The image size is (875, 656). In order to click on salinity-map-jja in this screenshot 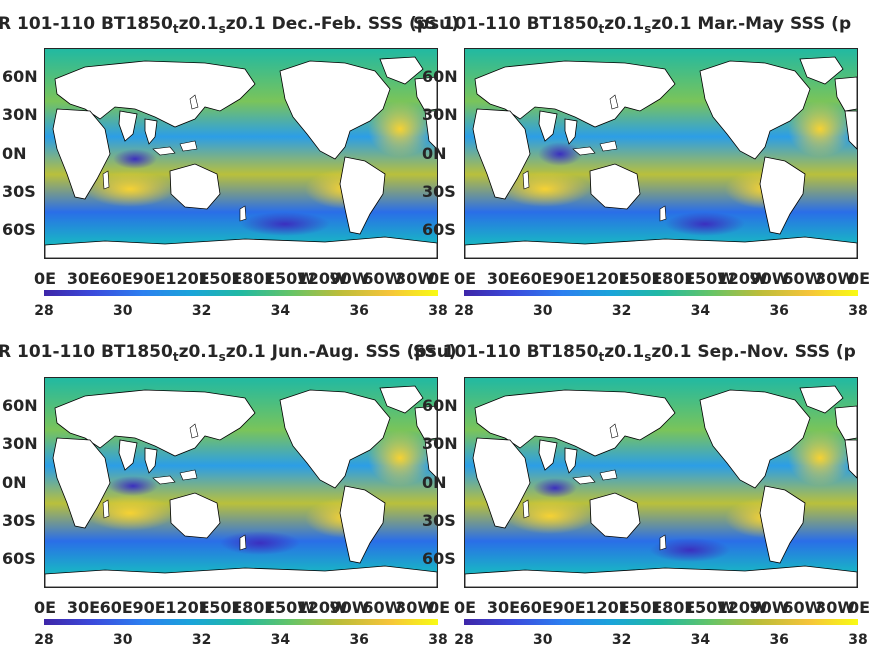, I will do `click(241, 482)`.